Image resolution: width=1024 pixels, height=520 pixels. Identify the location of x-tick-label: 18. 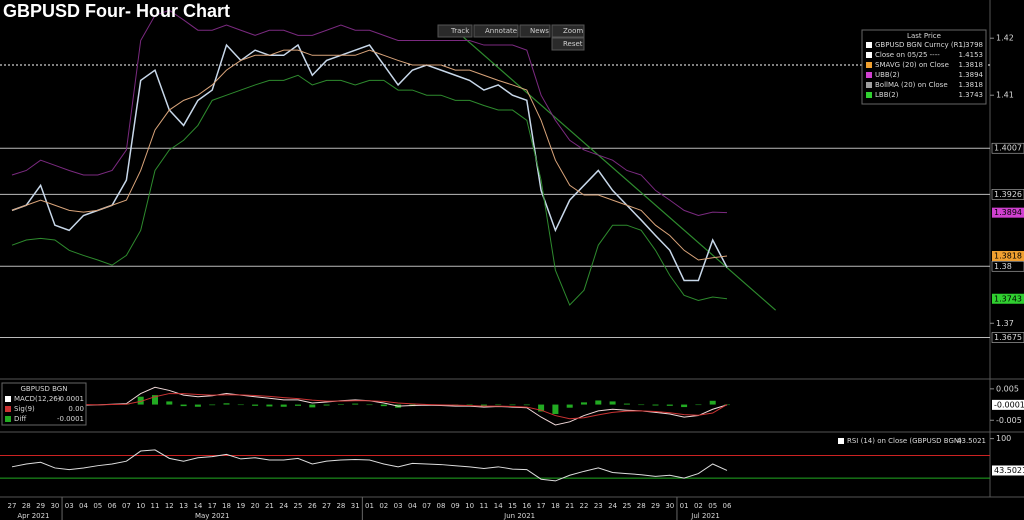
(555, 506).